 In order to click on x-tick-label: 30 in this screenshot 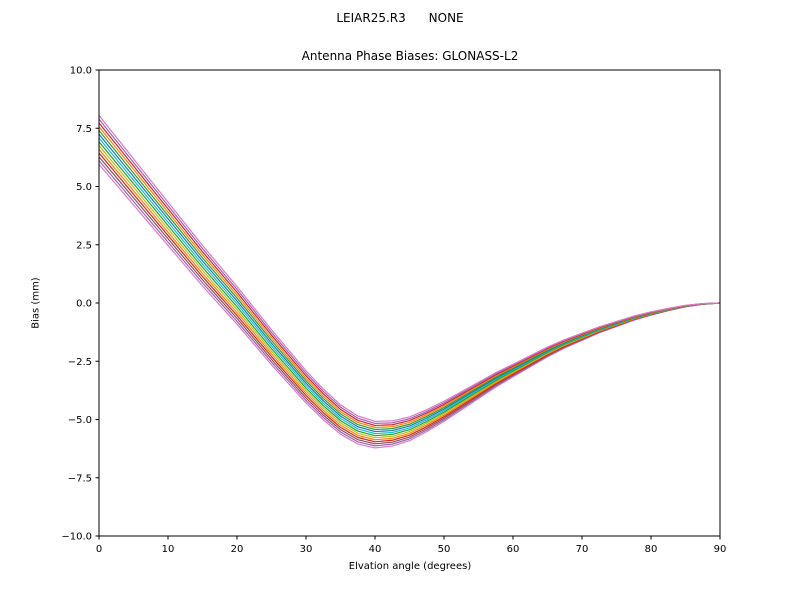, I will do `click(306, 549)`.